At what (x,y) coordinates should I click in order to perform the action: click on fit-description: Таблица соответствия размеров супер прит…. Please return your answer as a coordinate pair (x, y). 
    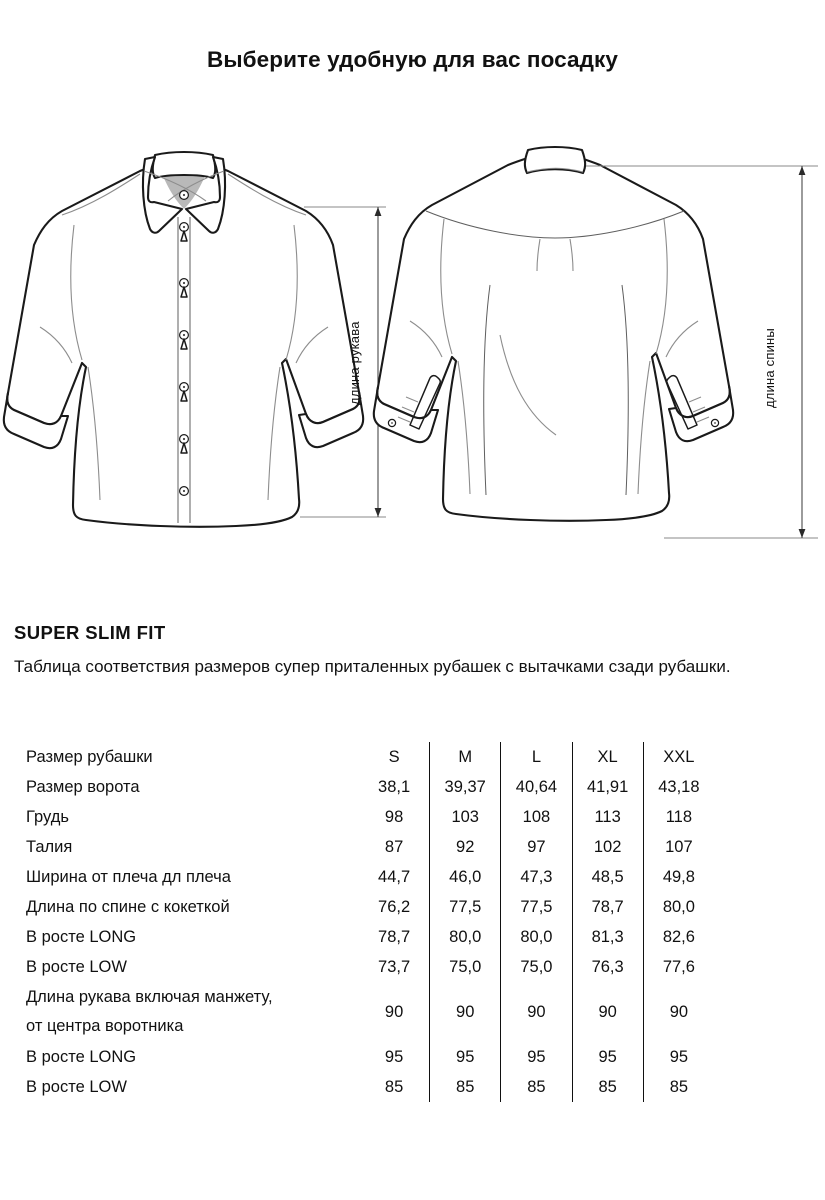
    Looking at the image, I should click on (372, 666).